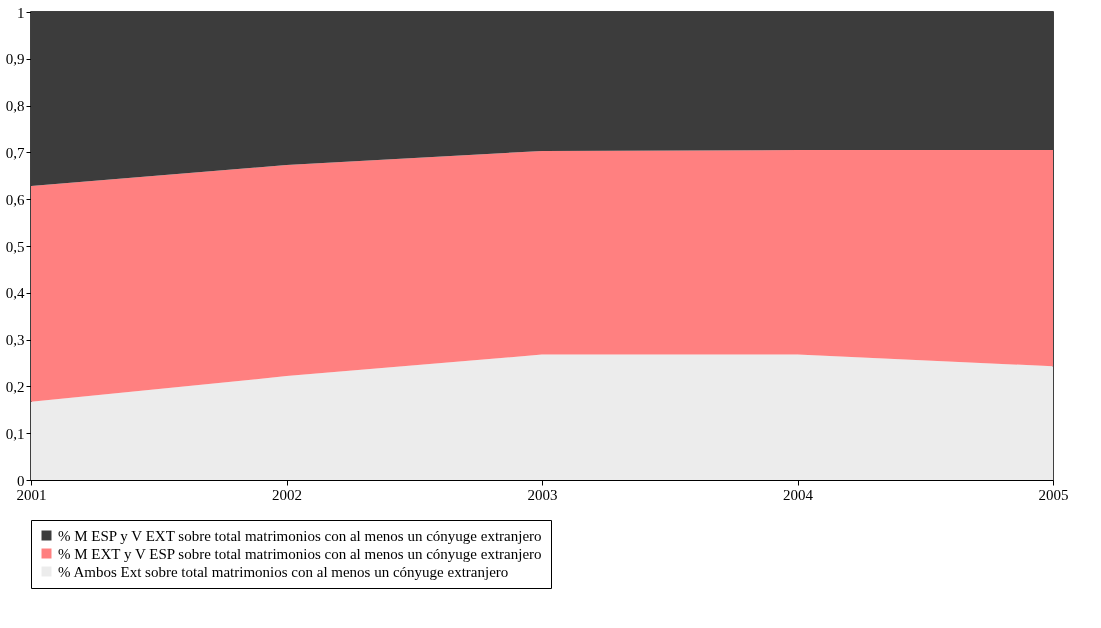 Image resolution: width=1101 pixels, height=628 pixels. Describe the element at coordinates (15, 293) in the screenshot. I see `y-tick-label: 0,4` at that location.